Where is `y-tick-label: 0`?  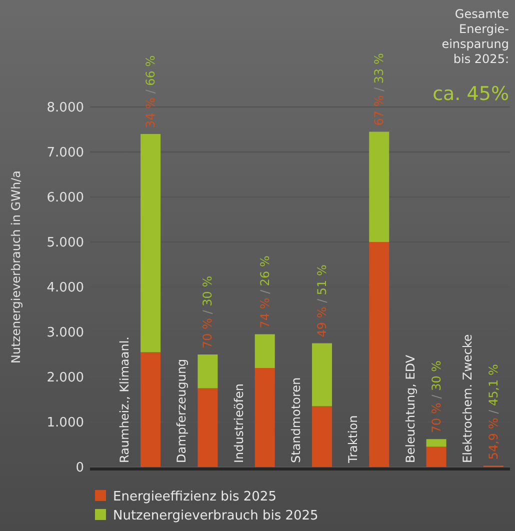
y-tick-label: 0 is located at coordinates (80, 468).